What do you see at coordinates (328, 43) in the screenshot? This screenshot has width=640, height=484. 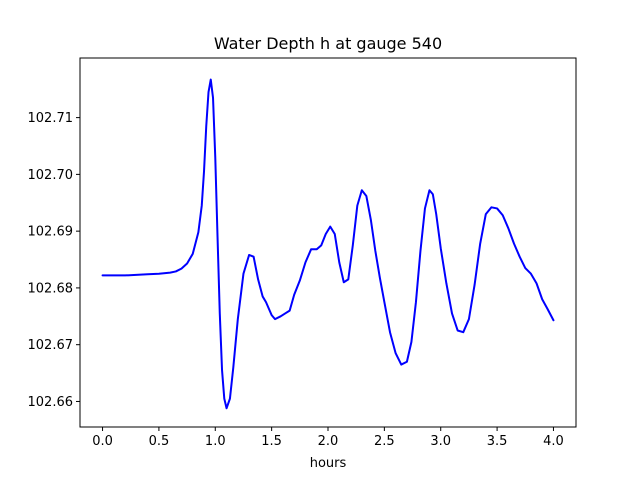 I see `chart-title: Water Depth h at gauge 540` at bounding box center [328, 43].